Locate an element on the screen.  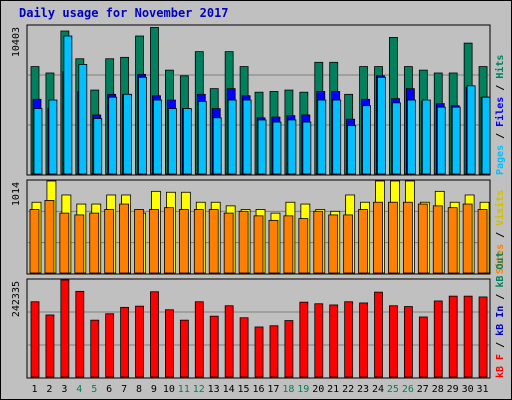
x-tick-label: 3 is located at coordinates (64, 389).